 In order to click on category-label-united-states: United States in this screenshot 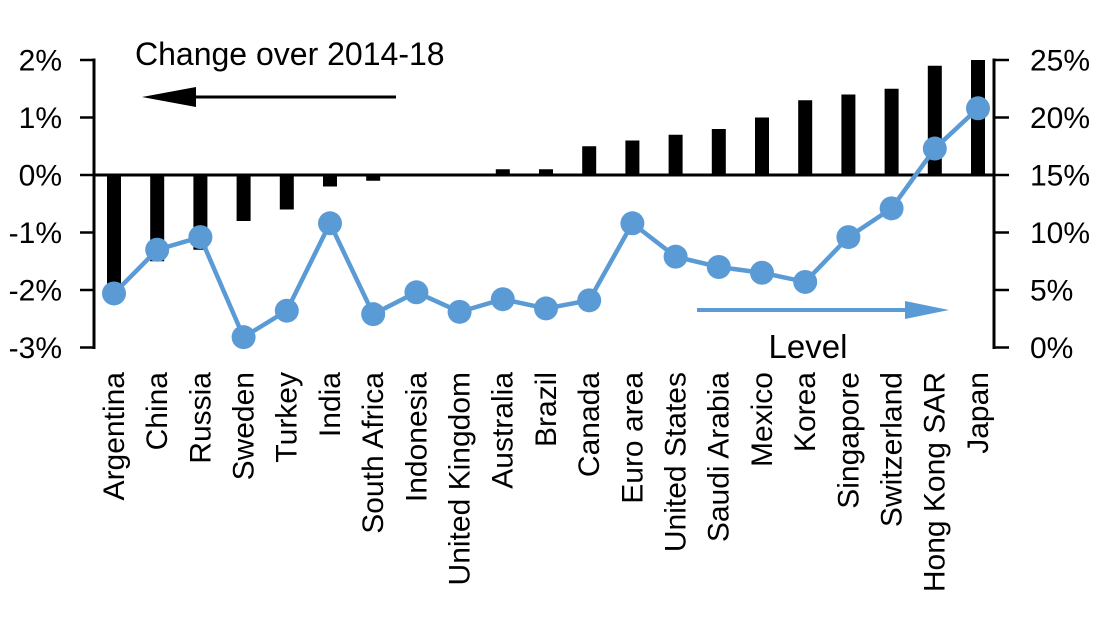, I will do `click(676, 462)`.